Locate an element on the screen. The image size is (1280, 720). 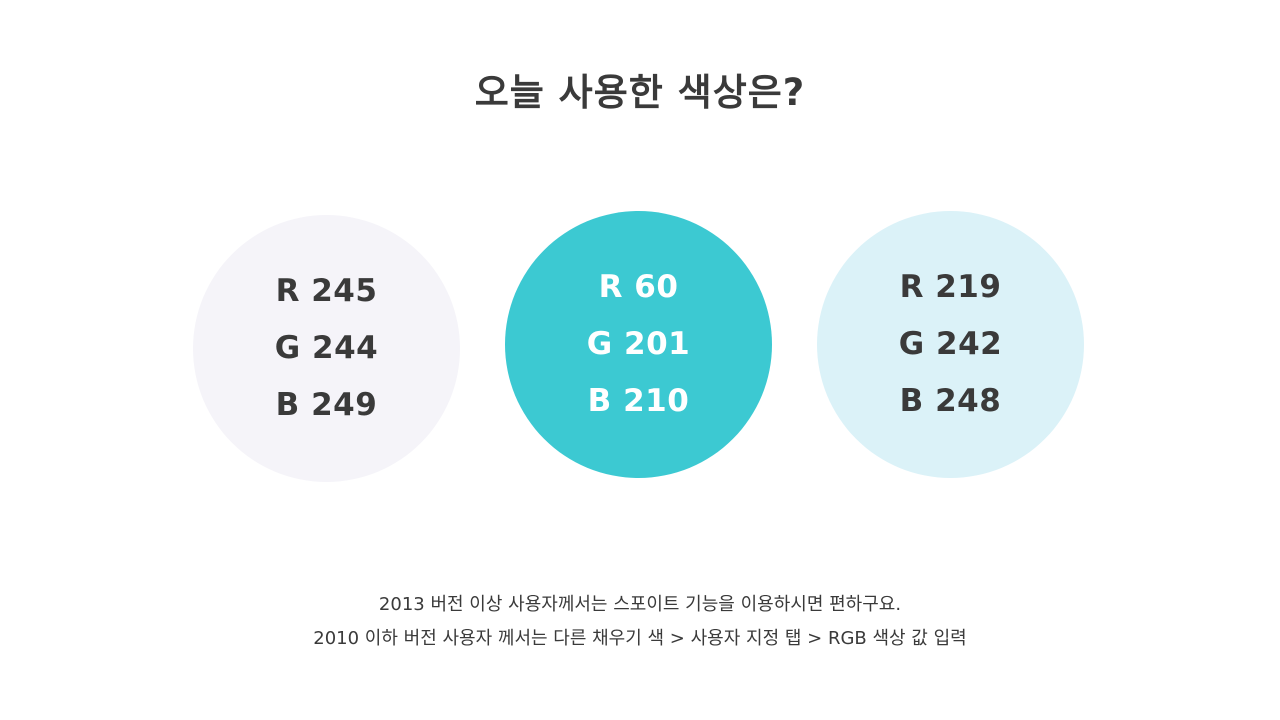
blue-value: B 248 is located at coordinates (950, 401).